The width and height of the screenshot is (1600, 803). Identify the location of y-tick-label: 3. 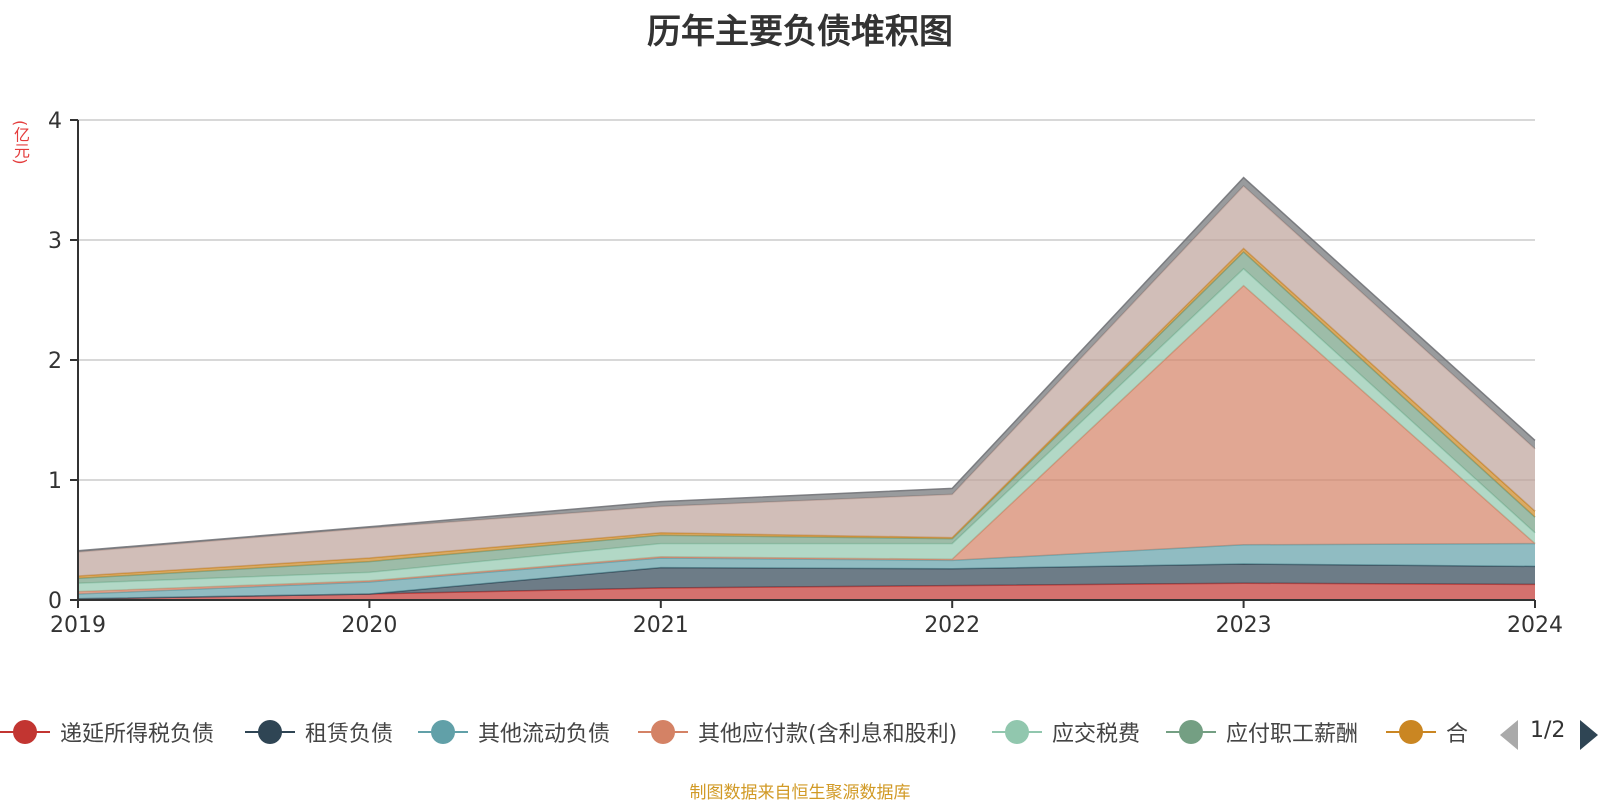
(55, 241).